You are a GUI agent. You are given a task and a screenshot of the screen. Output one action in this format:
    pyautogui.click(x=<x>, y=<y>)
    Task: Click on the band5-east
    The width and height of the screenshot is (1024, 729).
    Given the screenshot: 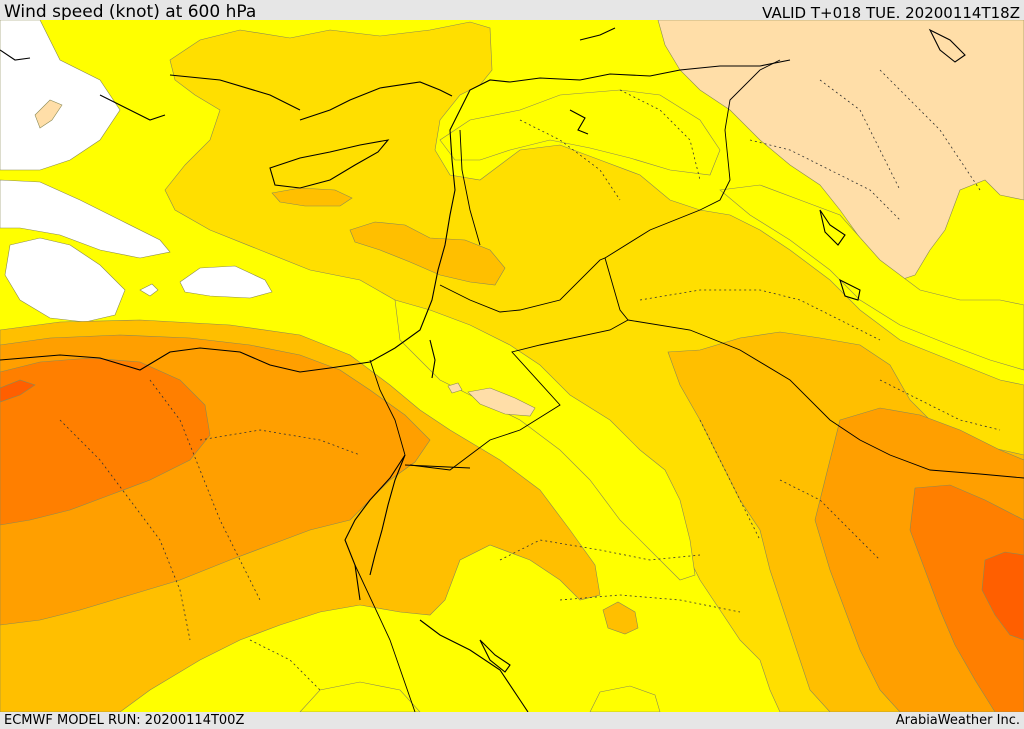 What is the action you would take?
    pyautogui.click(x=966, y=598)
    